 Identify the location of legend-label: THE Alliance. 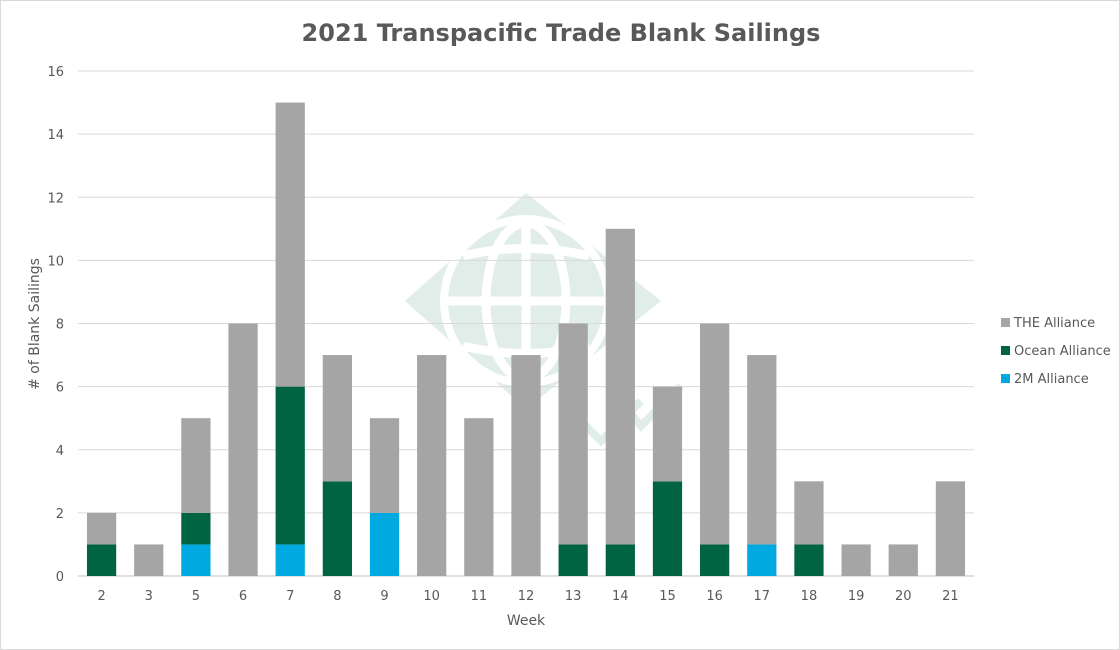
(1054, 323).